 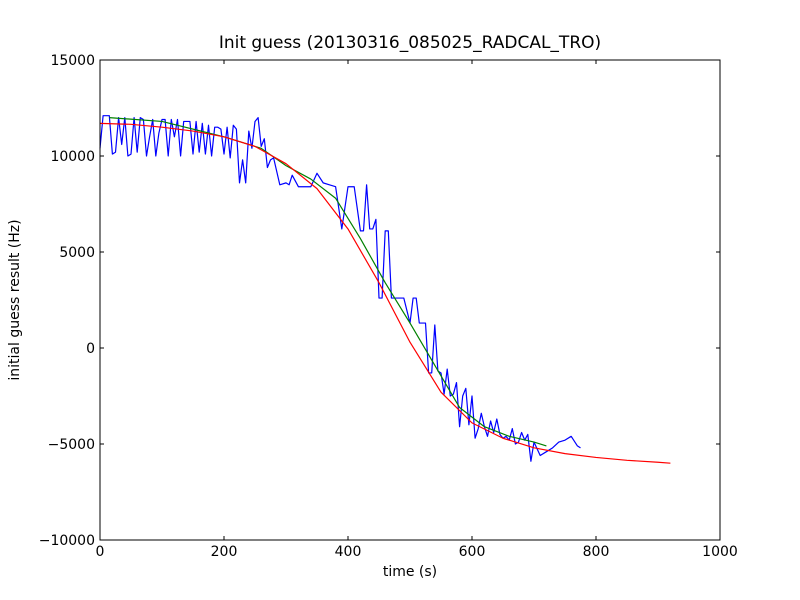 What do you see at coordinates (224, 552) in the screenshot?
I see `x-tick-label: 200` at bounding box center [224, 552].